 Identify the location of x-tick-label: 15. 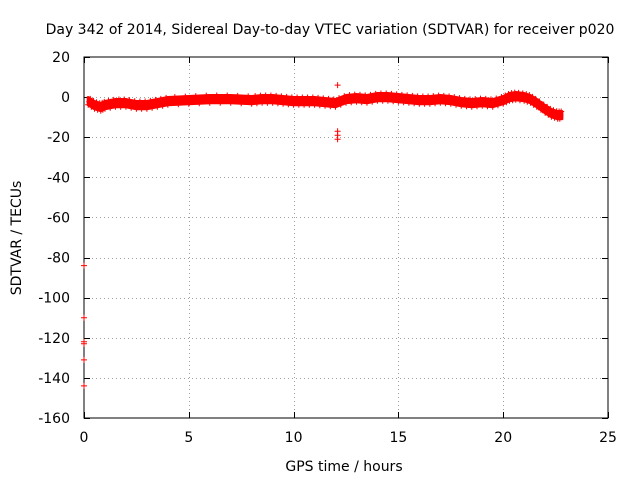
(398, 438).